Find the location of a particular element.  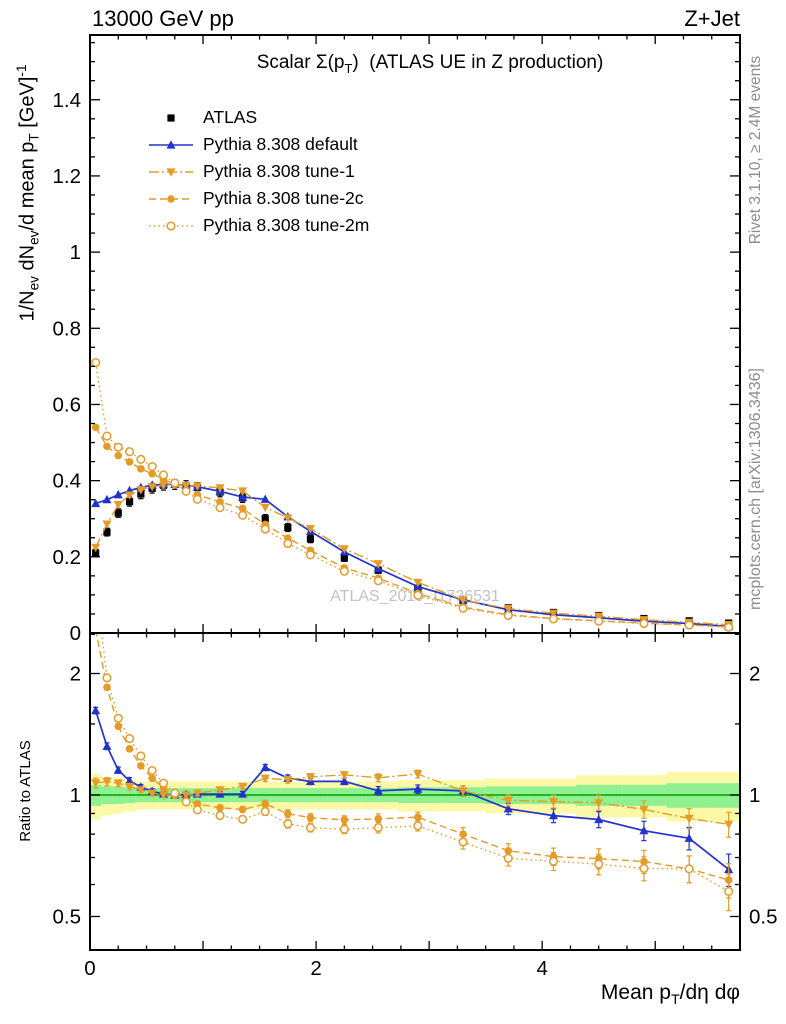

ratio-axis-label: Ratio to ATLAS is located at coordinates (25, 791).